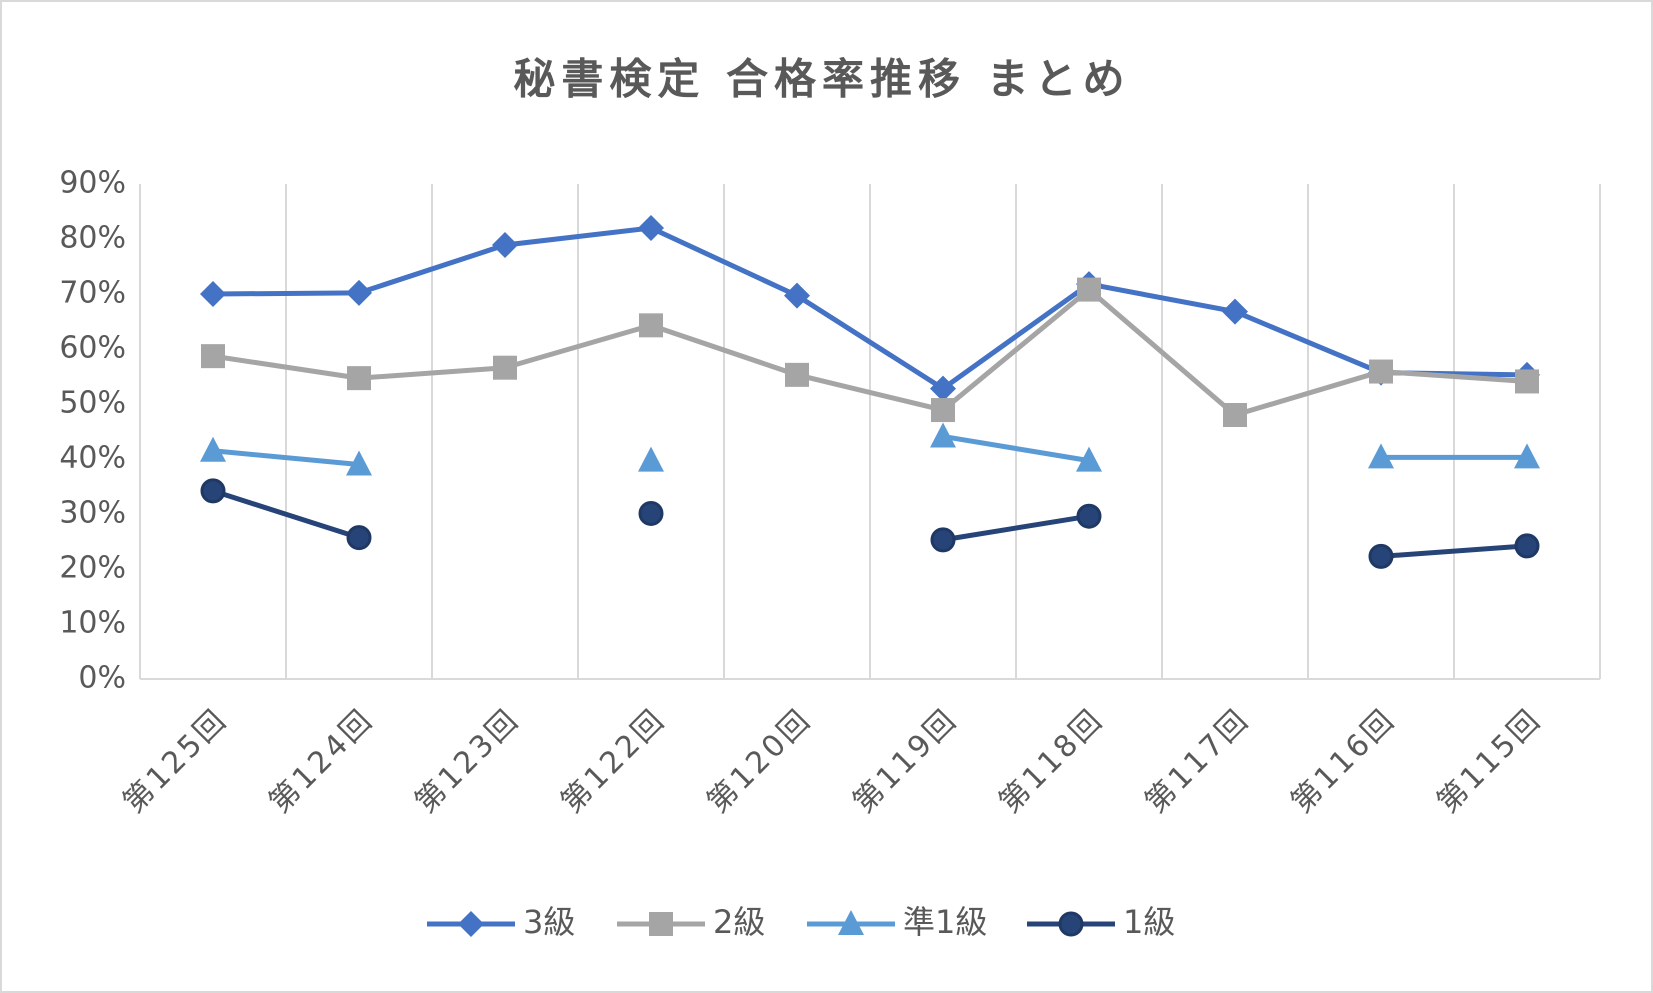 The width and height of the screenshot is (1653, 993). What do you see at coordinates (821, 79) in the screenshot?
I see `chart-title: 秘書検定 合格率推移 まとめ` at bounding box center [821, 79].